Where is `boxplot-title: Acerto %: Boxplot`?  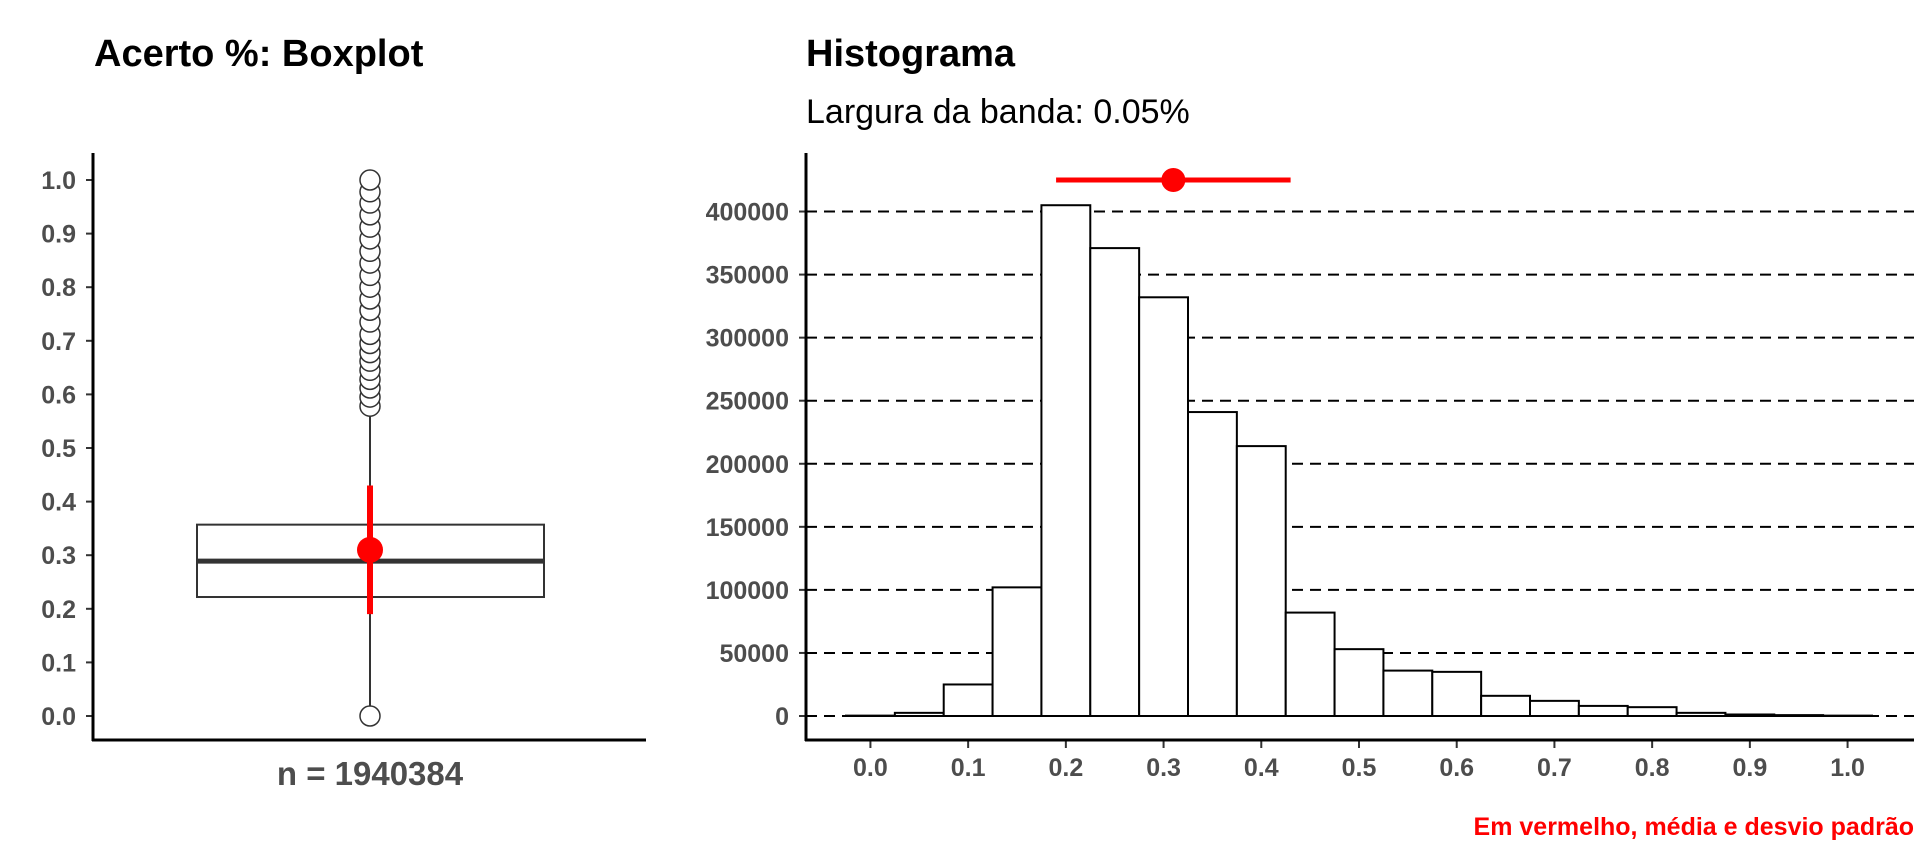 boxplot-title: Acerto %: Boxplot is located at coordinates (259, 54).